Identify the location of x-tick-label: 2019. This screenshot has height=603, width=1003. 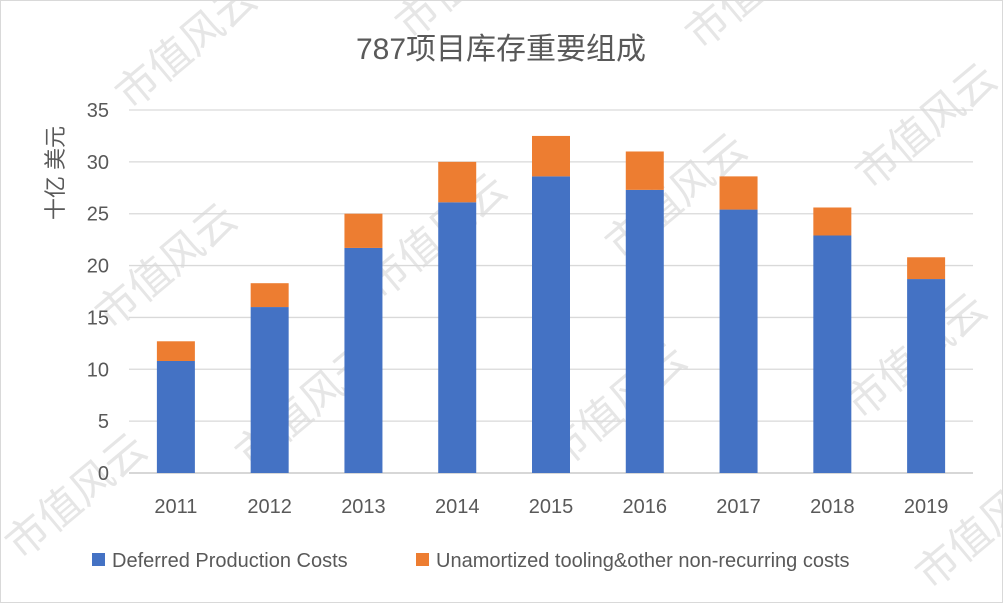
(926, 507).